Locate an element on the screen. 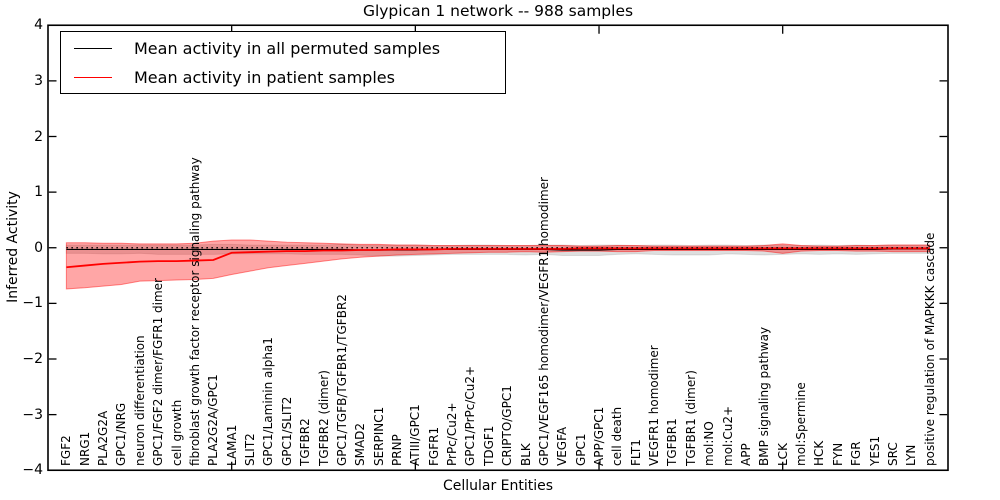 The height and width of the screenshot is (500, 1000). y-tick-label: −2 is located at coordinates (32, 359).